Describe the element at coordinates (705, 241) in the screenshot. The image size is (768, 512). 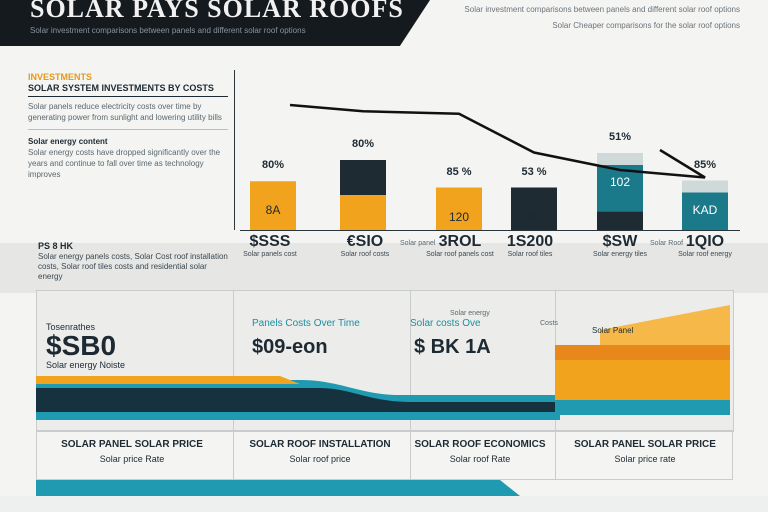
I see `stat-value: 1QIO` at that location.